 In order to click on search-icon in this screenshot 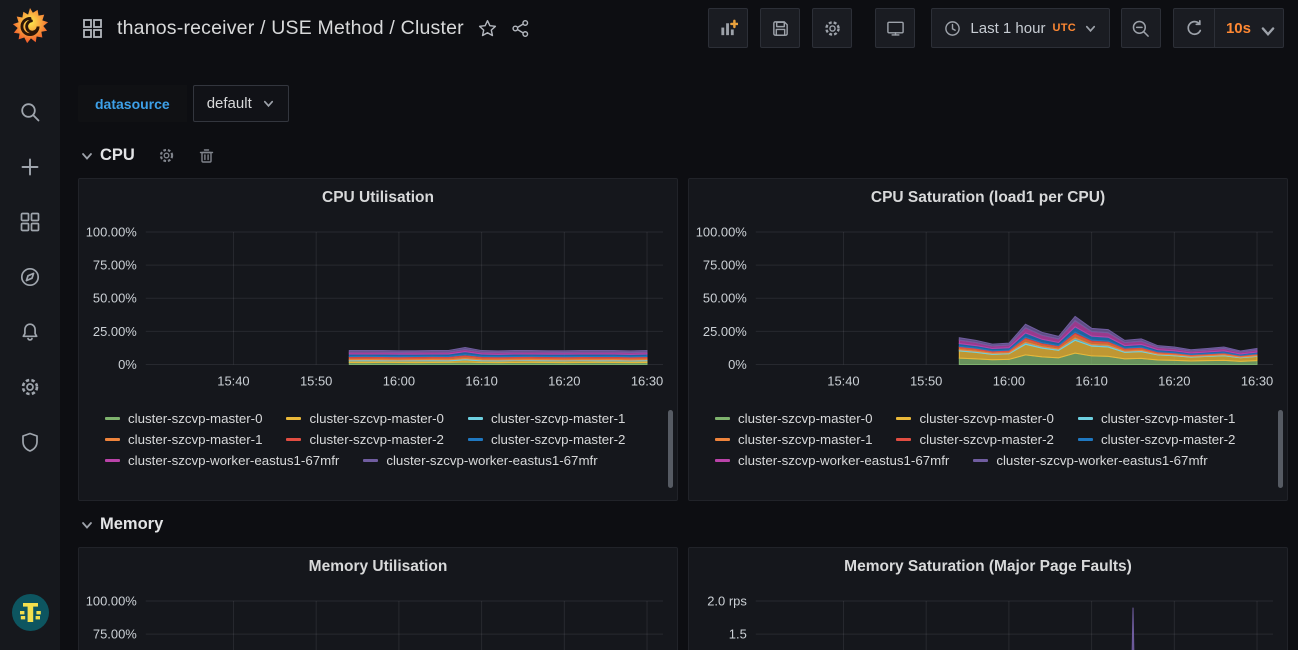, I will do `click(30, 112)`.